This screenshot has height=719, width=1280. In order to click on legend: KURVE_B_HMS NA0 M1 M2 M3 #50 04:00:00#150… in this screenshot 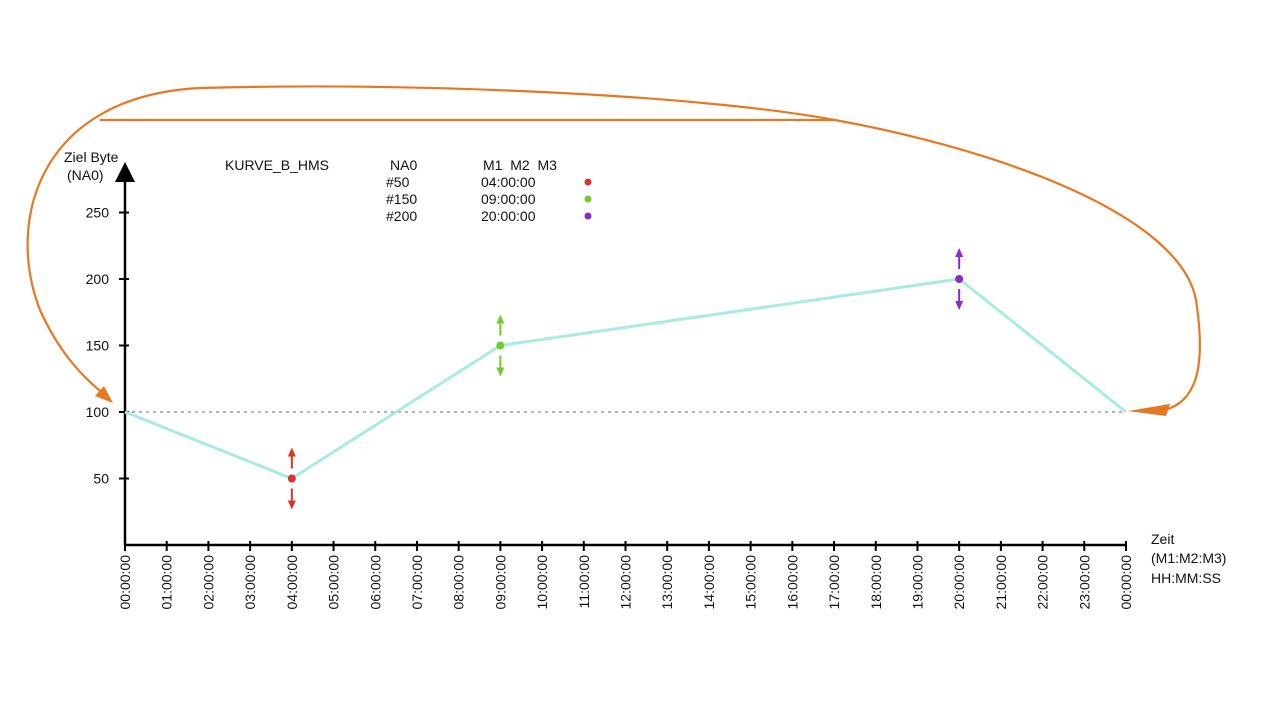, I will do `click(408, 190)`.